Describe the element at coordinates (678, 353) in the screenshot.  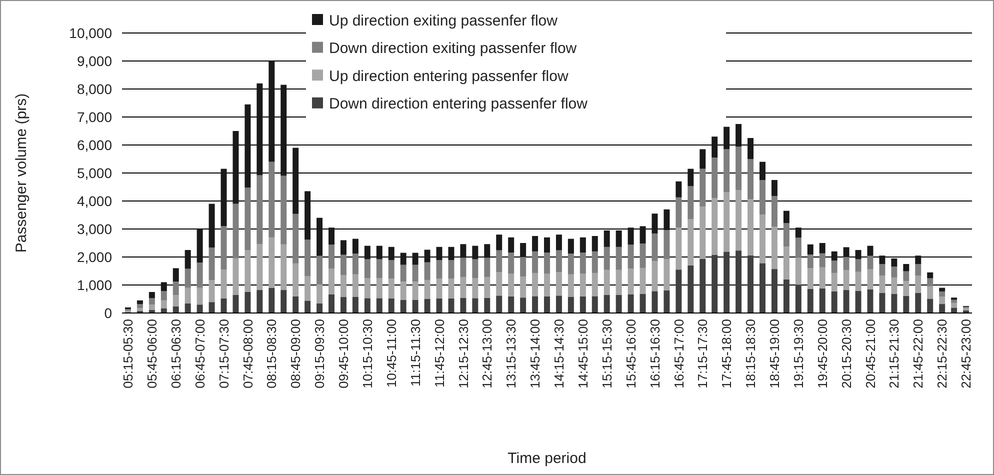
I see `x-tick-label: 16:45-17:00` at that location.